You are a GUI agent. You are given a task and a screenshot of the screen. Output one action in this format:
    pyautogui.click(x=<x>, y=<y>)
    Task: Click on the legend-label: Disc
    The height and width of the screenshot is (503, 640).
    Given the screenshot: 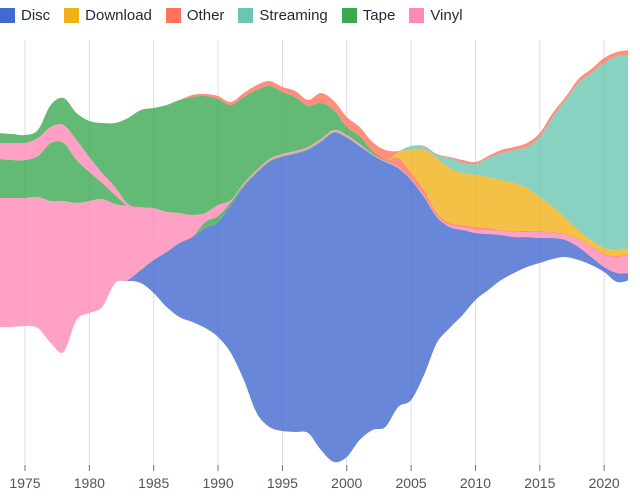 What is the action you would take?
    pyautogui.click(x=36, y=15)
    